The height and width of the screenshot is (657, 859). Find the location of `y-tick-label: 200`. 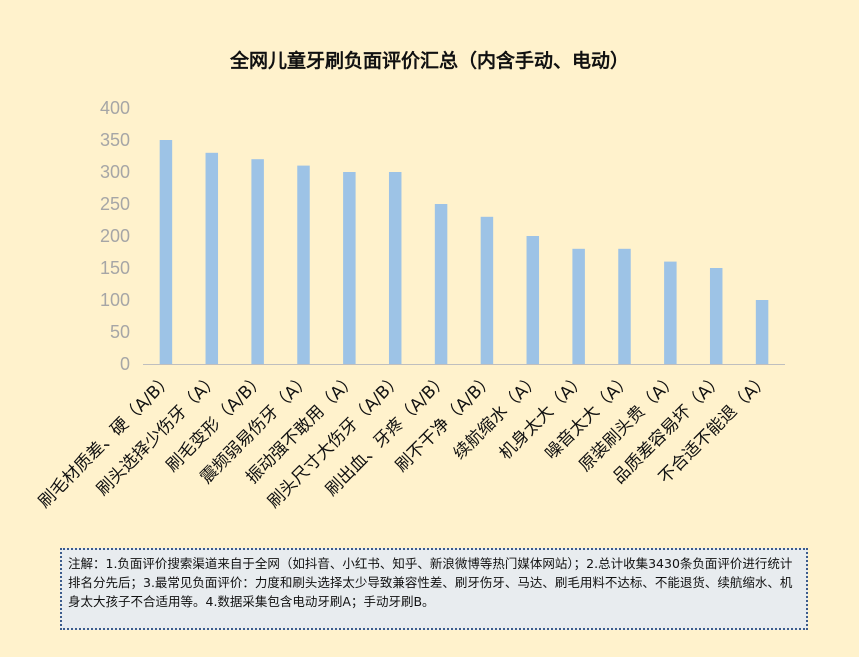

y-tick-label: 200 is located at coordinates (115, 236).